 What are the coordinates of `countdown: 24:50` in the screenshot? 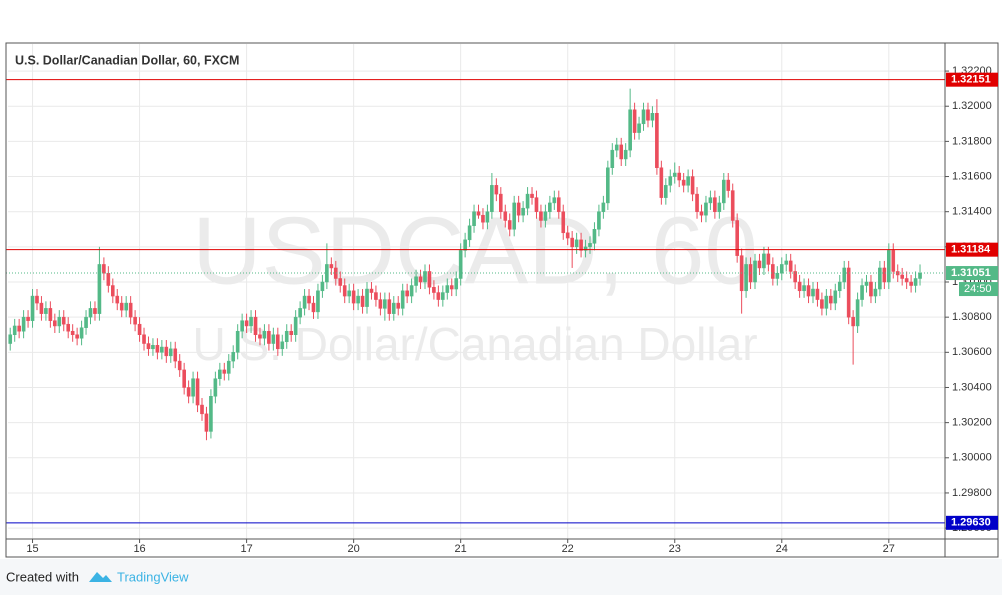 It's located at (978, 289).